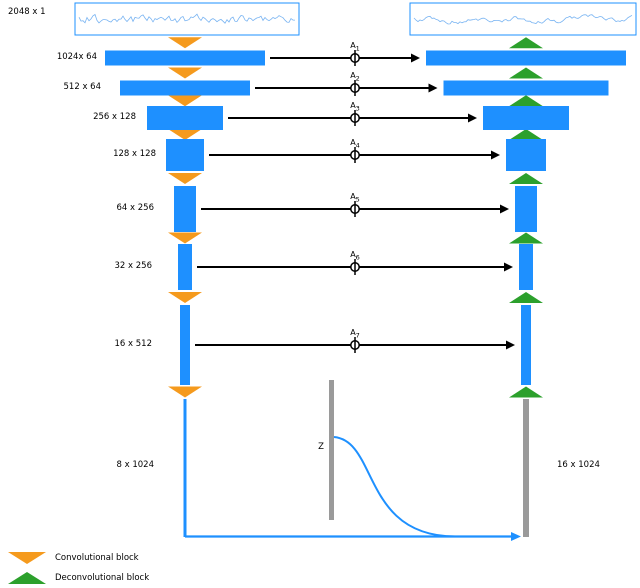 The width and height of the screenshot is (640, 588). Describe the element at coordinates (357, 108) in the screenshot. I see `skip-label-subscript: 3` at that location.